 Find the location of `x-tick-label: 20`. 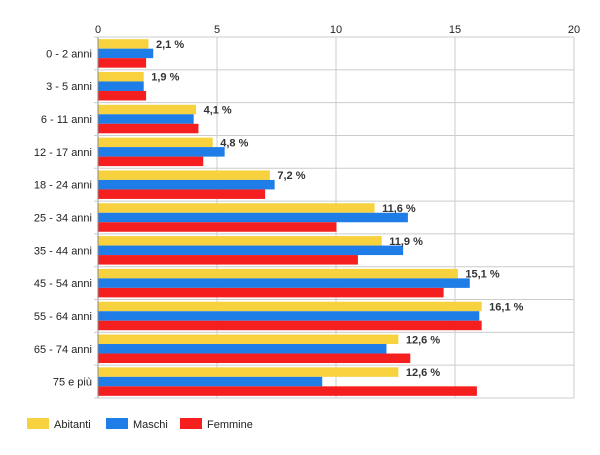

x-tick-label: 20 is located at coordinates (574, 30).